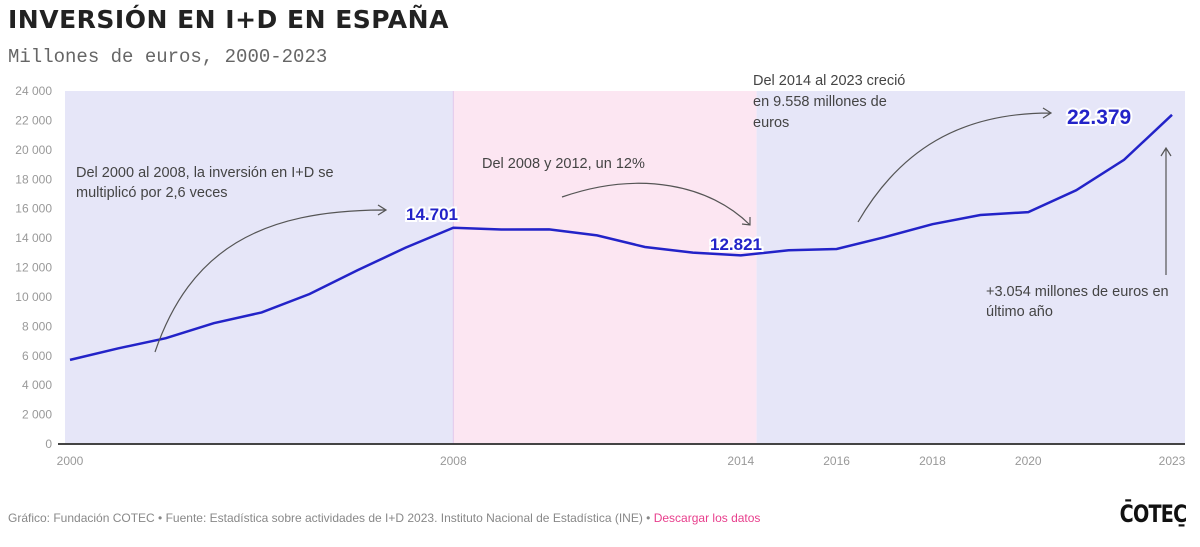  What do you see at coordinates (33, 297) in the screenshot?
I see `y-tick-label: 10 000` at bounding box center [33, 297].